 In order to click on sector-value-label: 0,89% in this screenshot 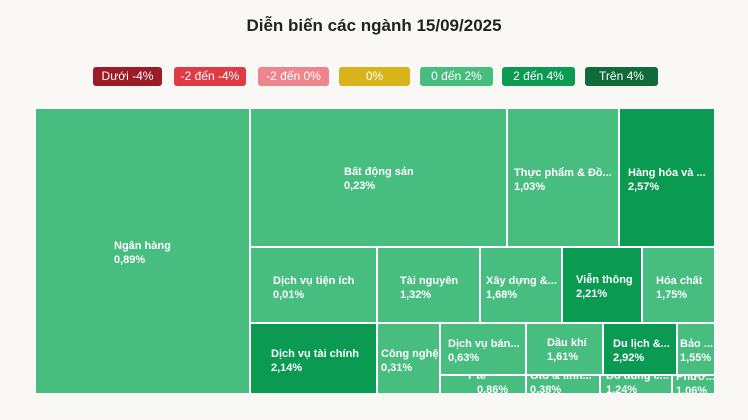, I will do `click(130, 260)`.